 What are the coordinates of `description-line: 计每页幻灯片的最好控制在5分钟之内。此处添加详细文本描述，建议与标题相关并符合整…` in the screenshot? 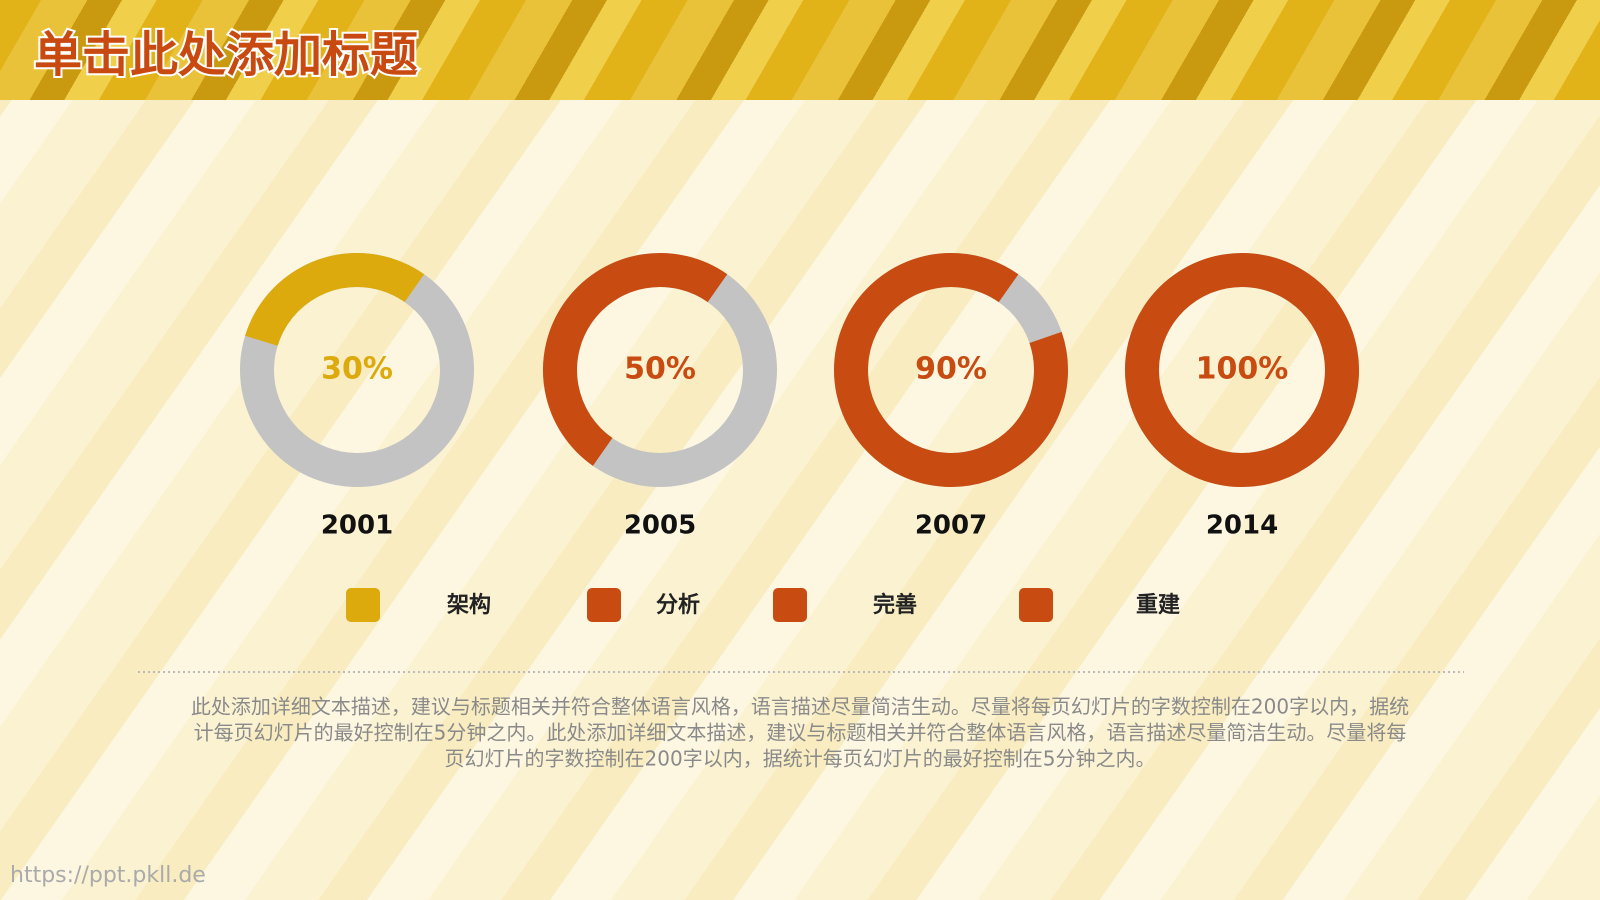 It's located at (800, 733).